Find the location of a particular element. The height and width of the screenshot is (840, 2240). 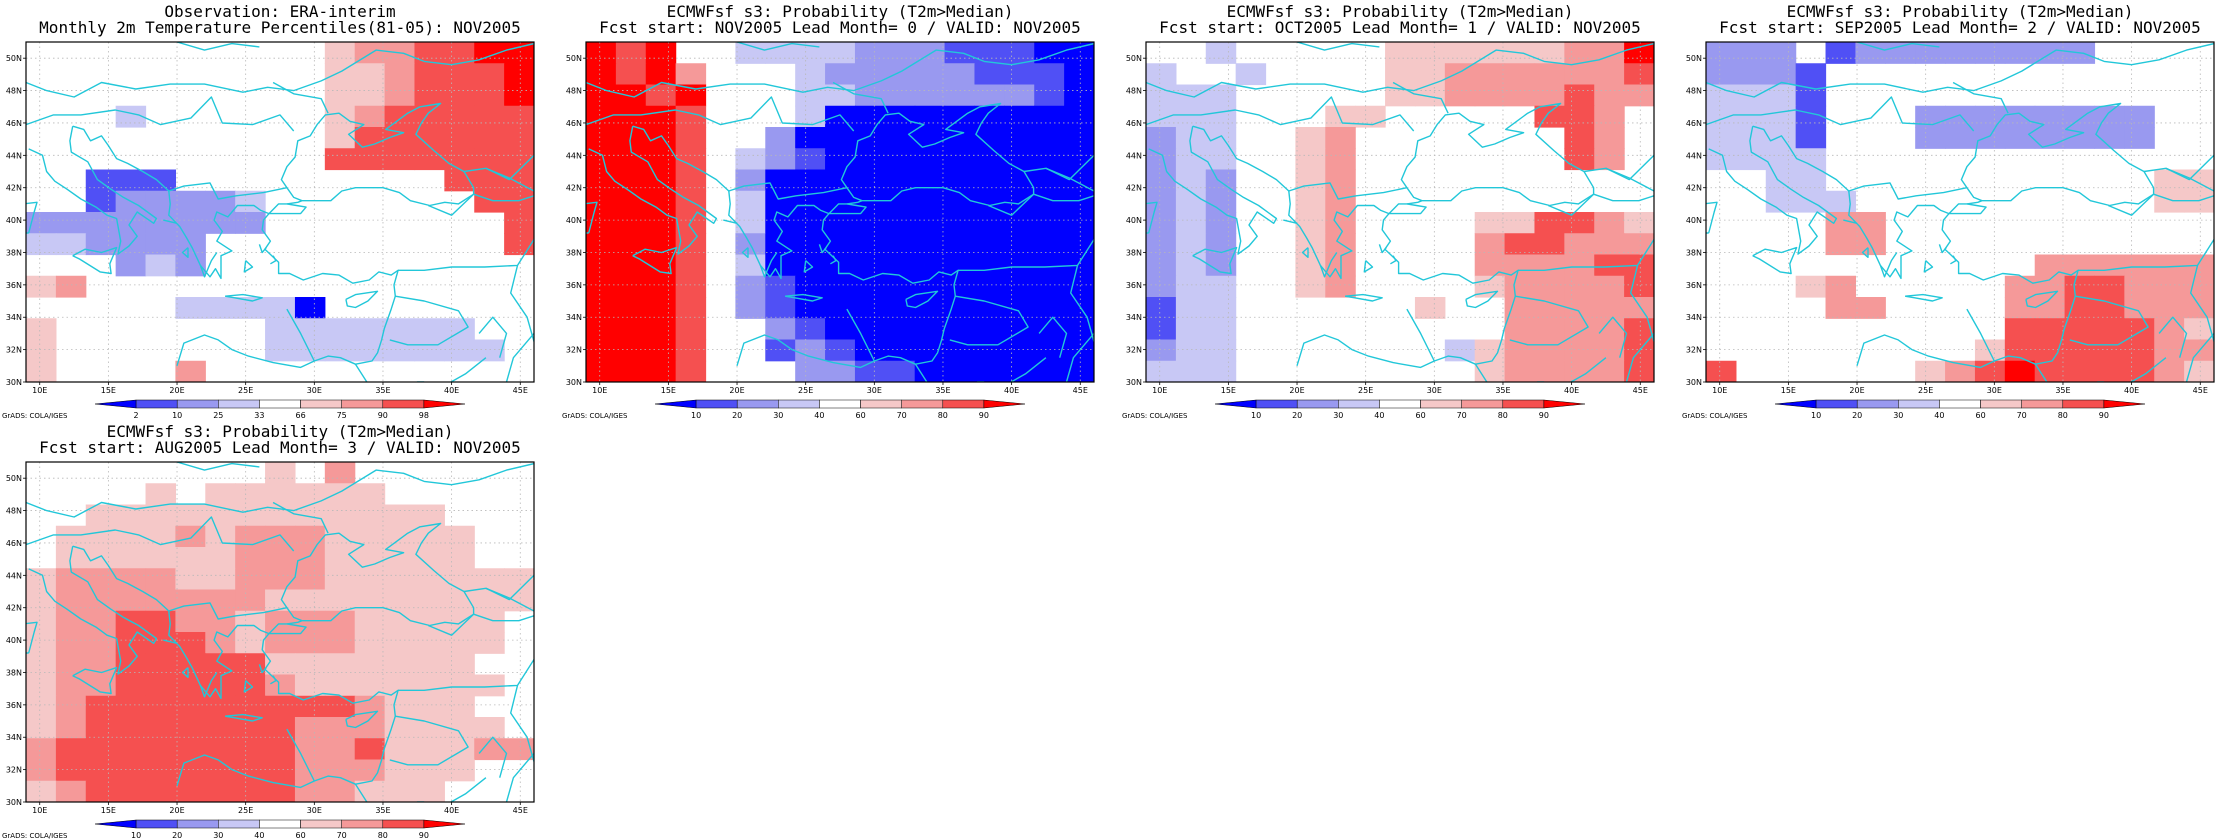

grads-credit: GrADS: COLA/IGES is located at coordinates (35, 416).